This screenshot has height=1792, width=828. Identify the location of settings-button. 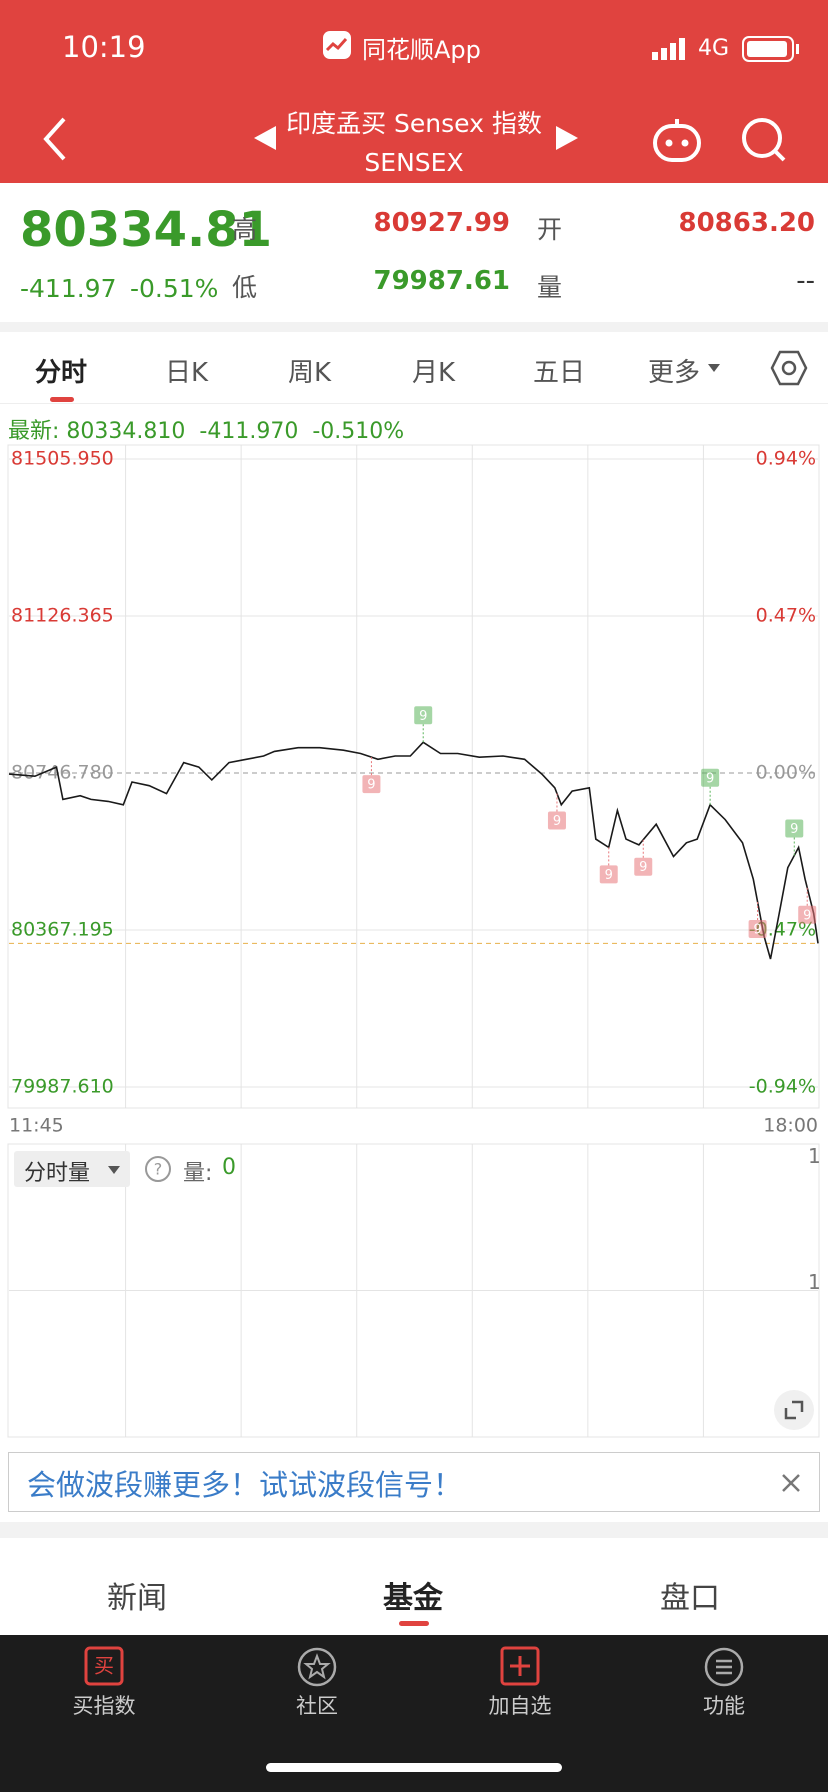
(789, 368).